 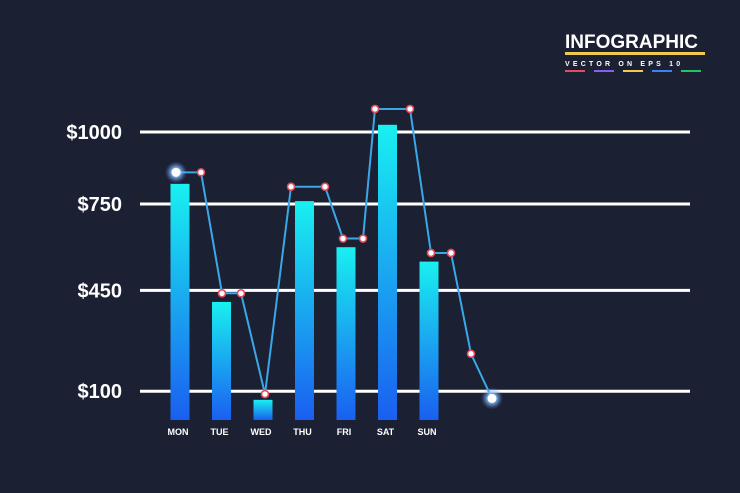 I want to click on bar-fri, so click(x=346, y=333).